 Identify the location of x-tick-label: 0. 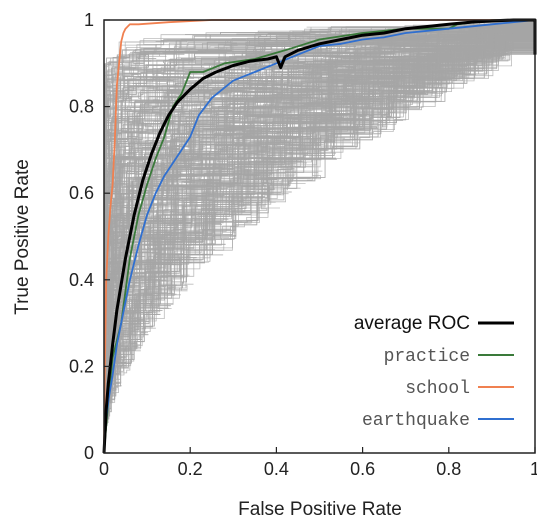
(104, 469).